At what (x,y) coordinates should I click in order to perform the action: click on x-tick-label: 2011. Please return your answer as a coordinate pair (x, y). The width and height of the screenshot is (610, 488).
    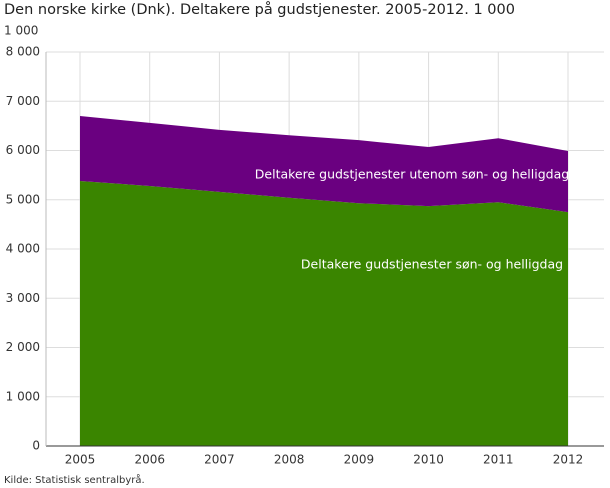
    Looking at the image, I should click on (498, 460).